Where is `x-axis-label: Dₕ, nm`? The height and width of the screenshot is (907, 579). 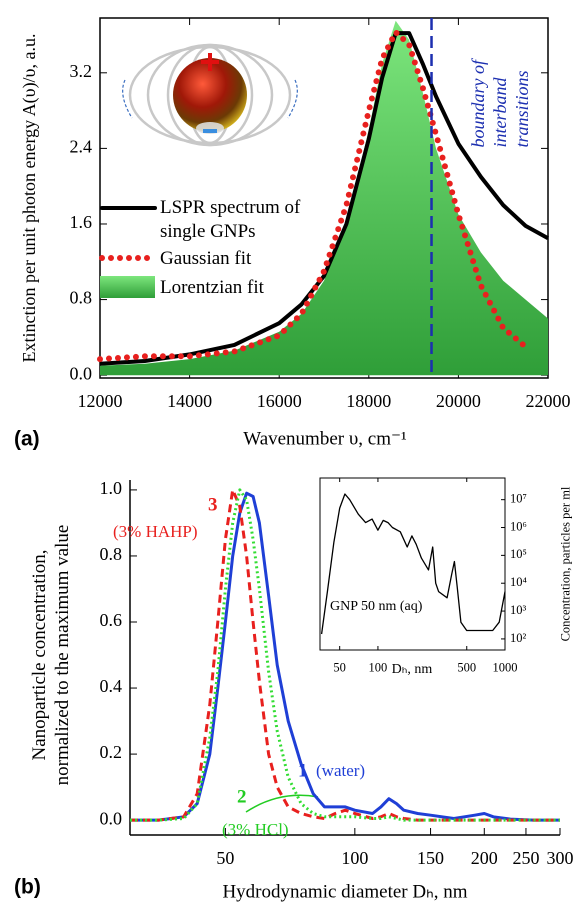 x-axis-label: Dₕ, nm is located at coordinates (412, 669).